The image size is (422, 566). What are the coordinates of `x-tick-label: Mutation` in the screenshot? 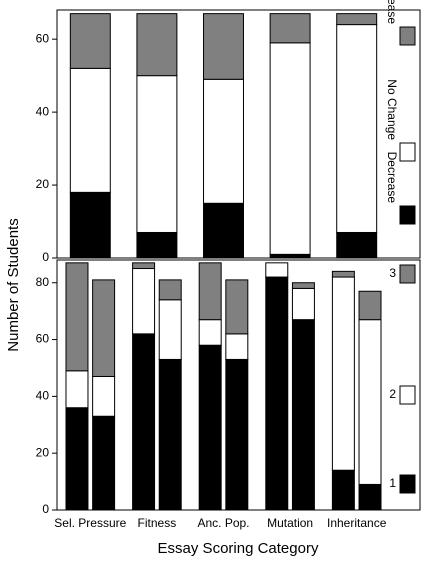 It's located at (290, 523).